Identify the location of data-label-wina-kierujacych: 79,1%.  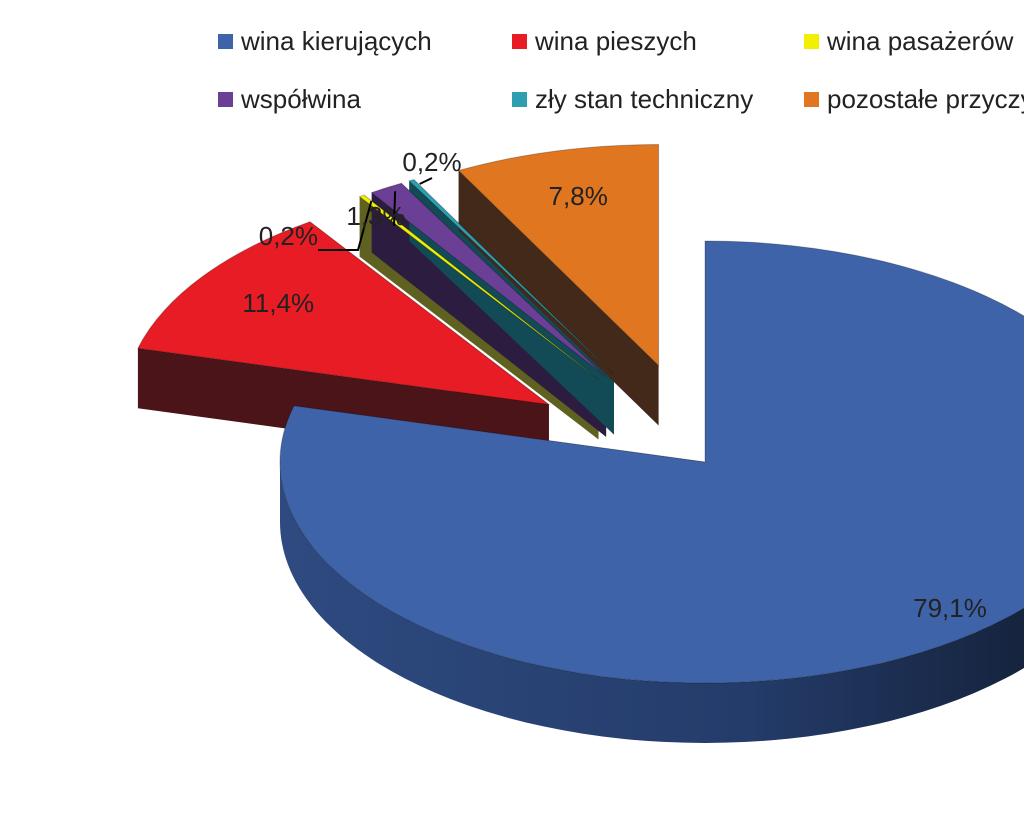
(950, 608).